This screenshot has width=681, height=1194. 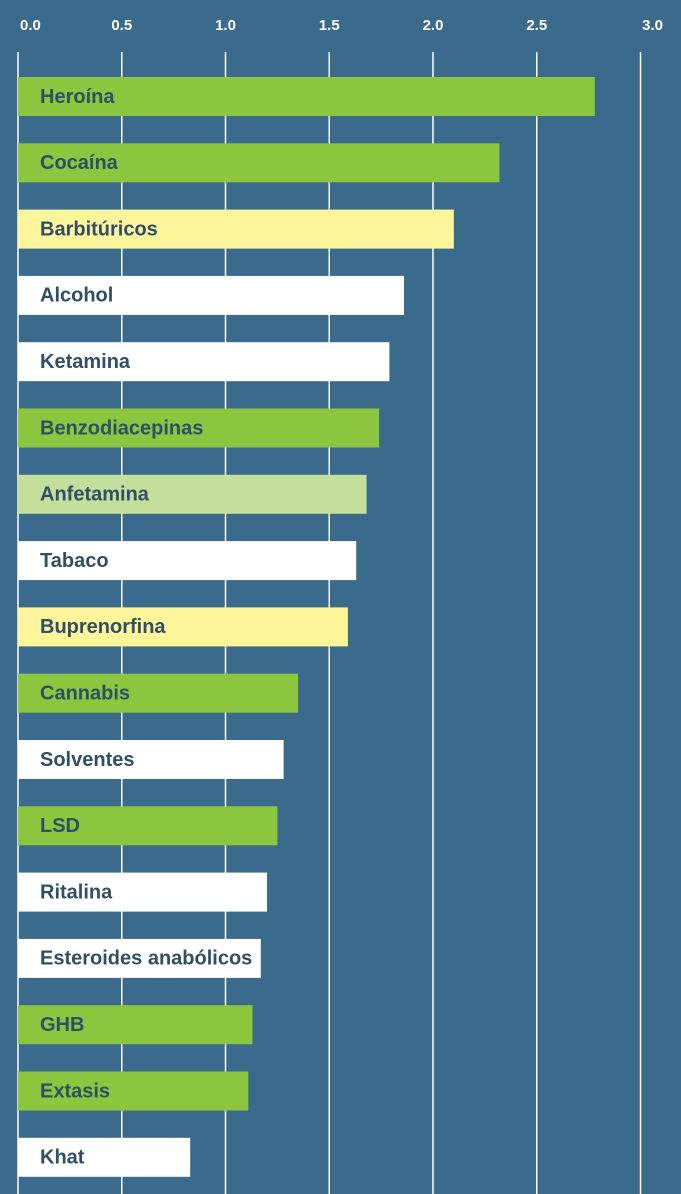 I want to click on bar-label: Alcohol, so click(x=76, y=296).